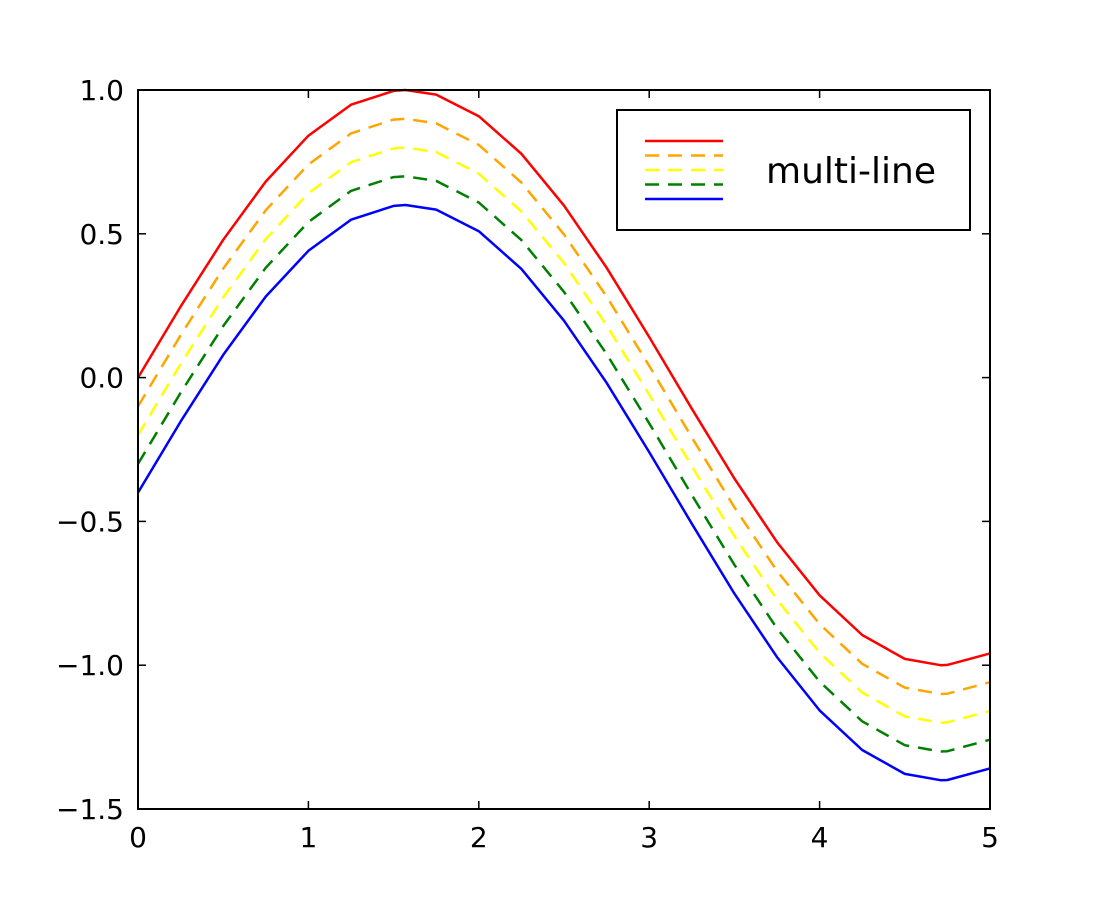  I want to click on y-tick-label: 0.0, so click(101, 378).